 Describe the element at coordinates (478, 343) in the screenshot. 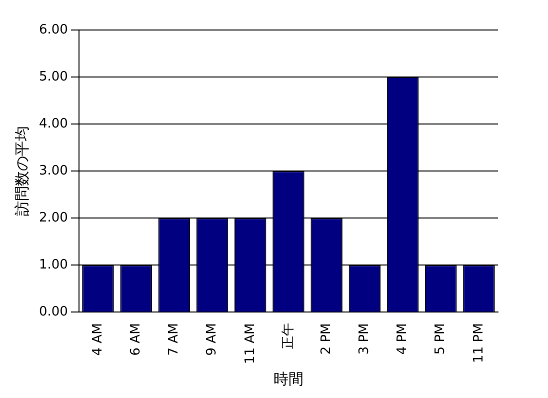

I see `x-tick-label: 11 PM` at that location.